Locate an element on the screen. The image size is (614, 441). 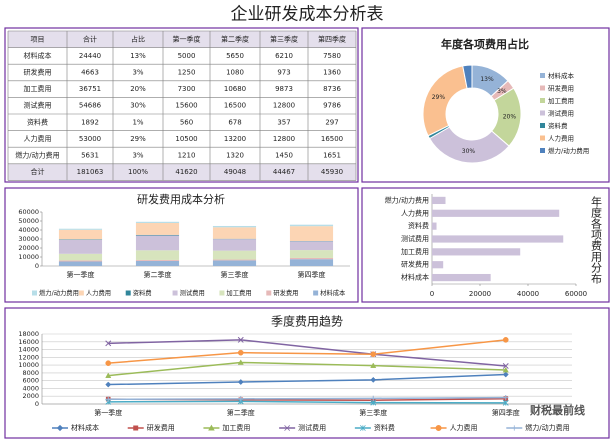
x-tick-label: 第二季度 is located at coordinates (241, 412).